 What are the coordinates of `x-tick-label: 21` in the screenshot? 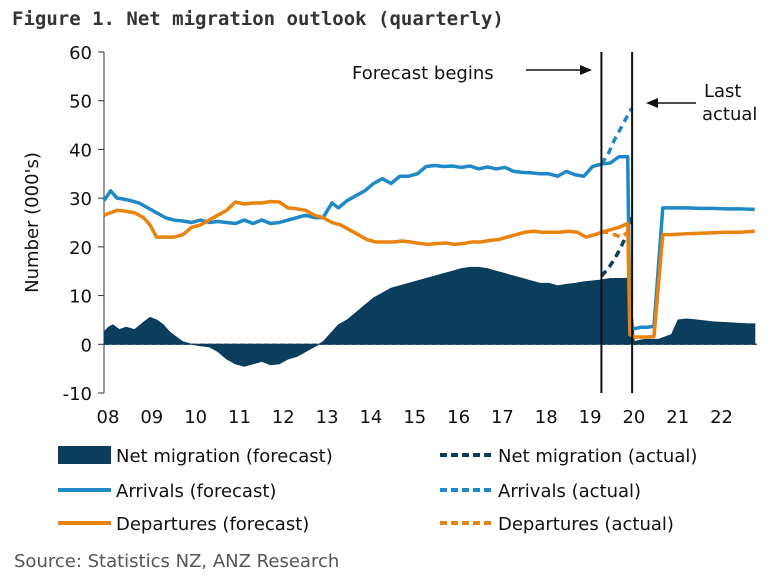 It's located at (677, 417).